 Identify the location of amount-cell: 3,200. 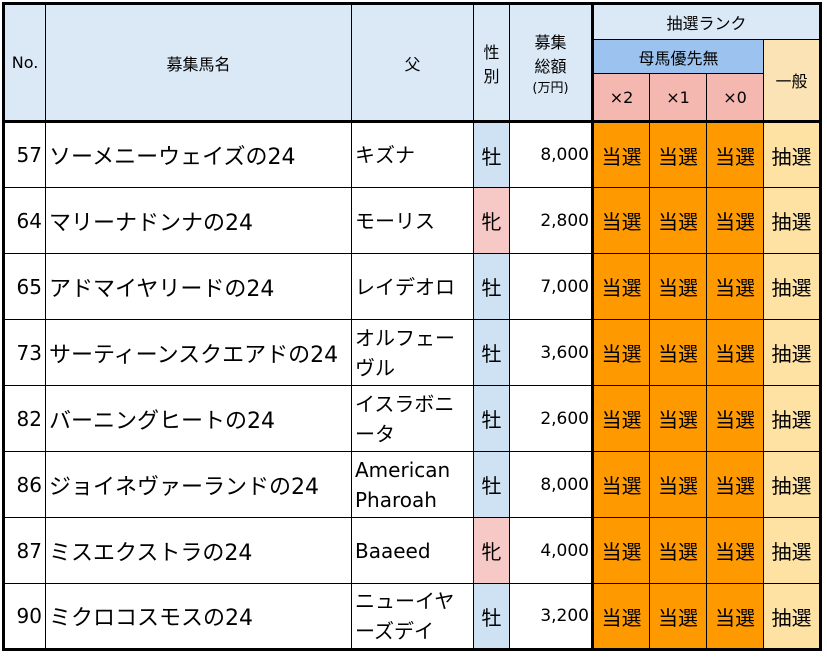
(551, 617).